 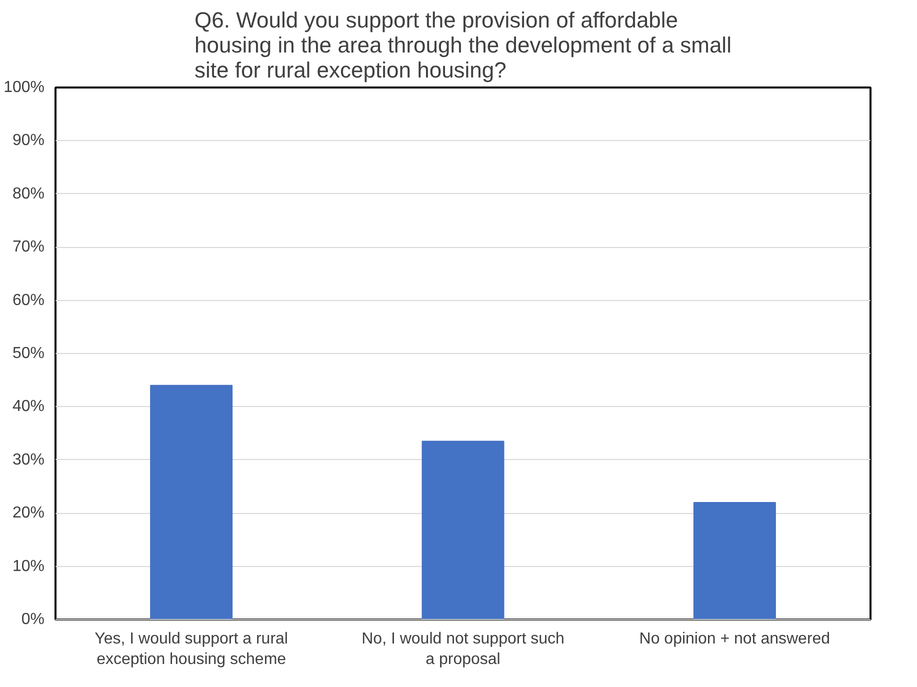 I want to click on y-tick-label: 10%, so click(x=28, y=566).